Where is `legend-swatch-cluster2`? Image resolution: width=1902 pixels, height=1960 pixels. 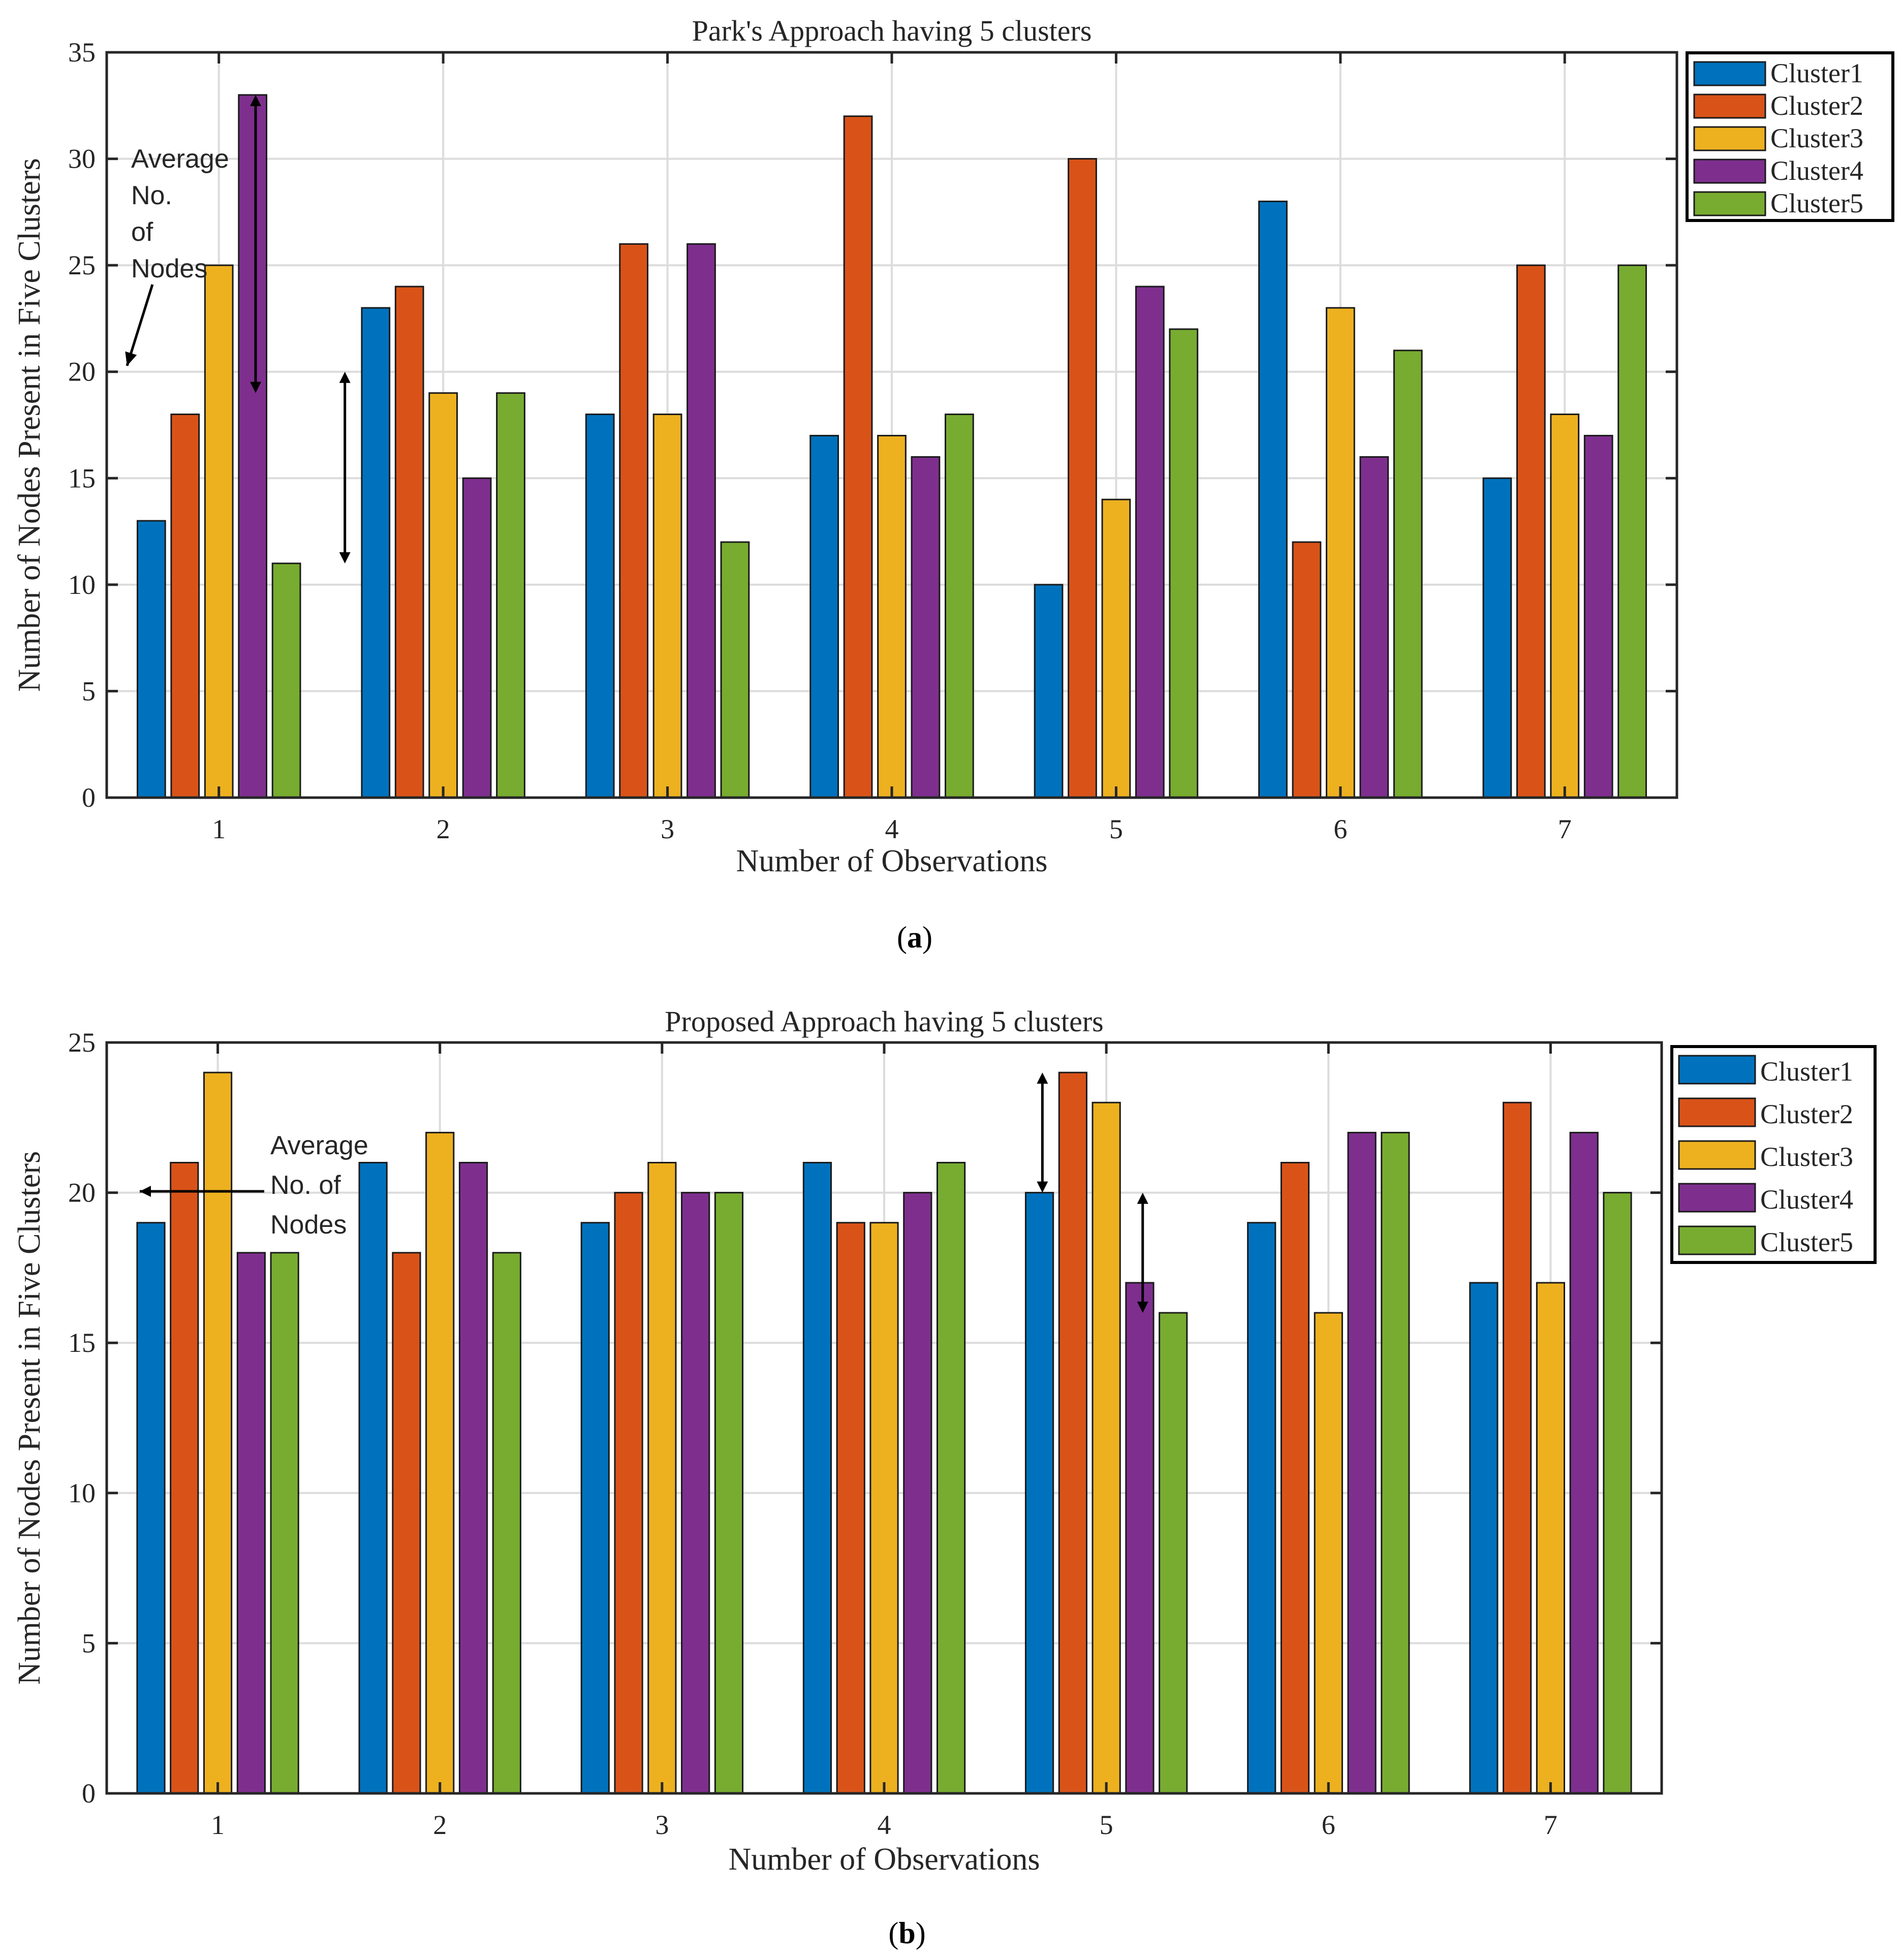
legend-swatch-cluster2 is located at coordinates (1729, 106).